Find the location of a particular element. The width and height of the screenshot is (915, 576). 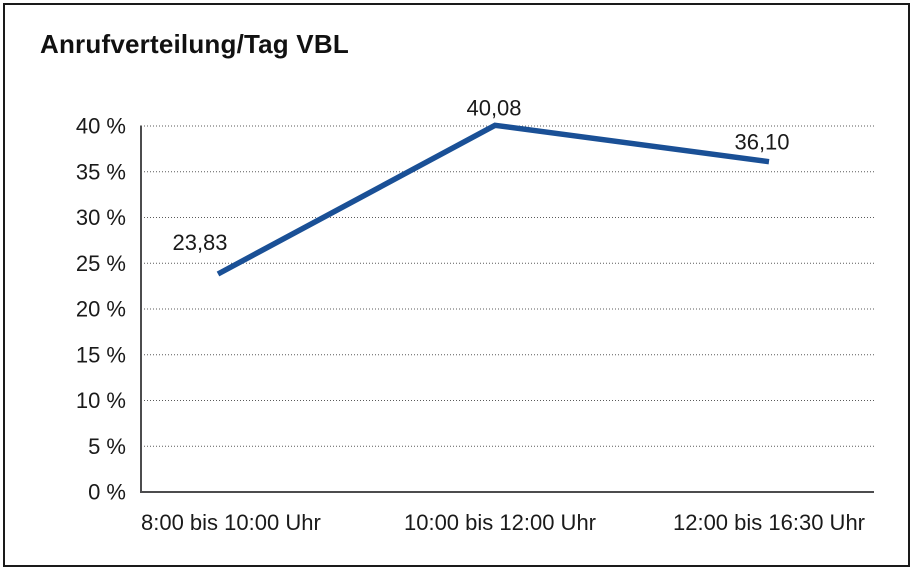

y-axis-tick-label: 0 % is located at coordinates (107, 492).